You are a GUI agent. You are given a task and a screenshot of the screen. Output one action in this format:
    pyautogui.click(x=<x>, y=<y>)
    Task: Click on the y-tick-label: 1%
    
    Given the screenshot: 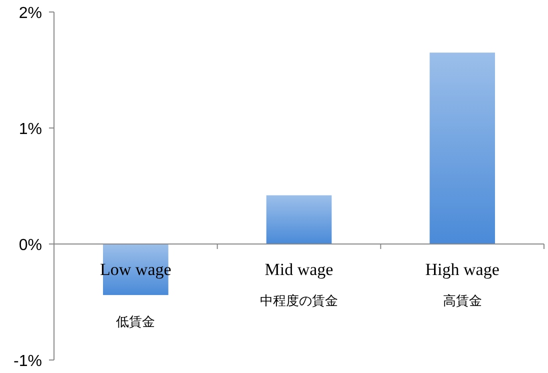 What is the action you would take?
    pyautogui.click(x=30, y=129)
    